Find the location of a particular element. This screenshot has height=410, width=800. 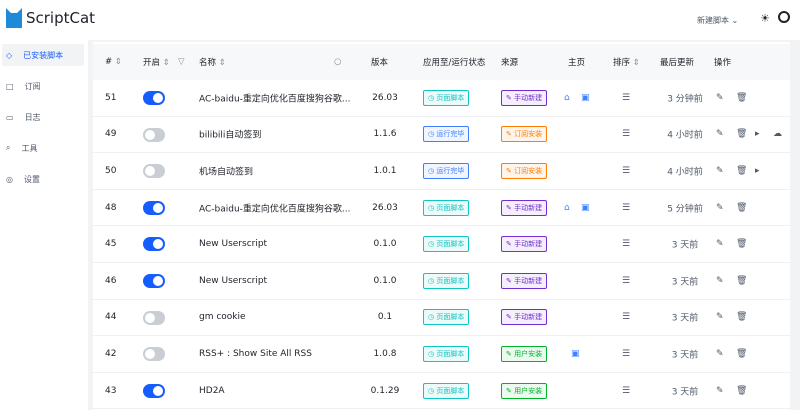

sun-icon: ☀ is located at coordinates (765, 18).